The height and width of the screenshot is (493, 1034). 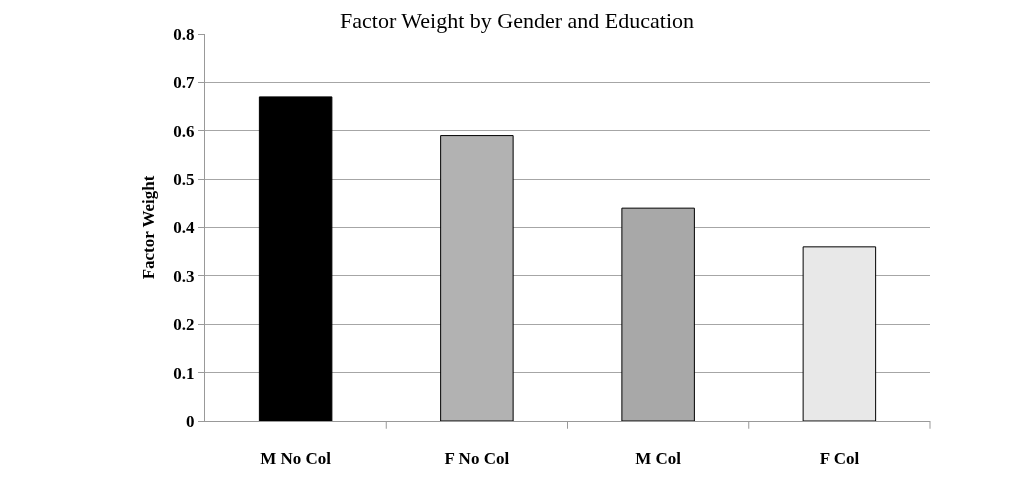 What do you see at coordinates (296, 459) in the screenshot?
I see `x-tick-label: M No Col` at bounding box center [296, 459].